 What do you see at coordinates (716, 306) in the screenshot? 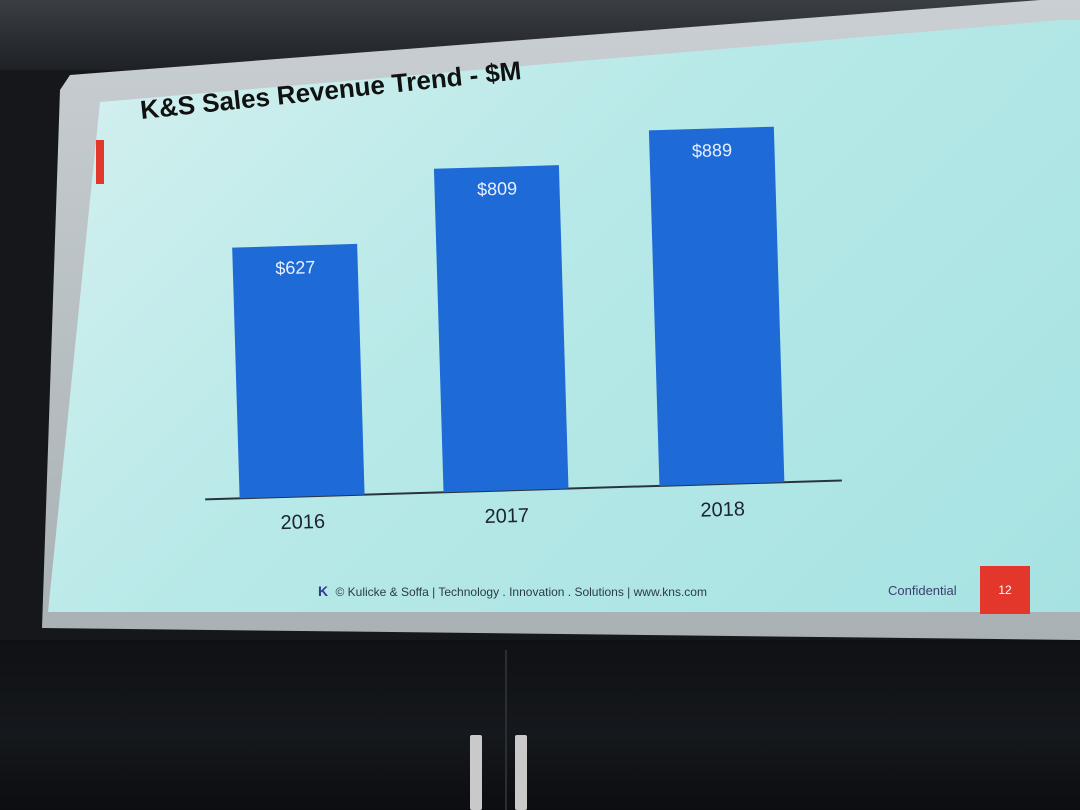
I see `bar-2018` at bounding box center [716, 306].